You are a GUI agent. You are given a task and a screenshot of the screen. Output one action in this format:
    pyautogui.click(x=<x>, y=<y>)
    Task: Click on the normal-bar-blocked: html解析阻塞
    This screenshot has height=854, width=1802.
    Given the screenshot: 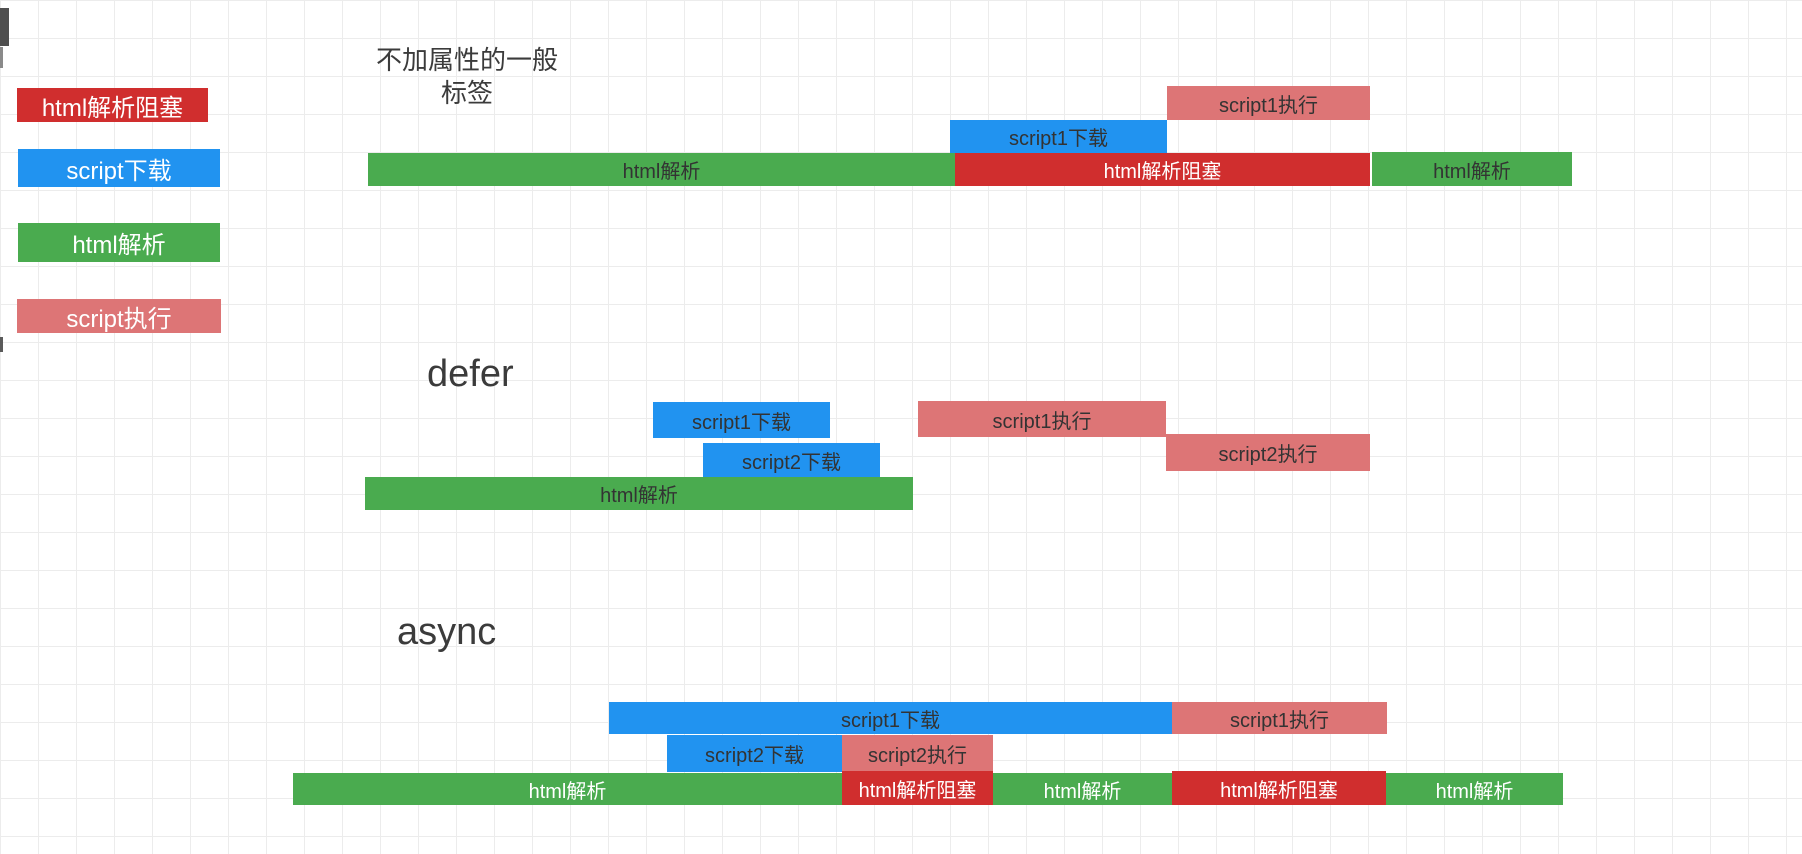 What is the action you would take?
    pyautogui.click(x=1162, y=169)
    